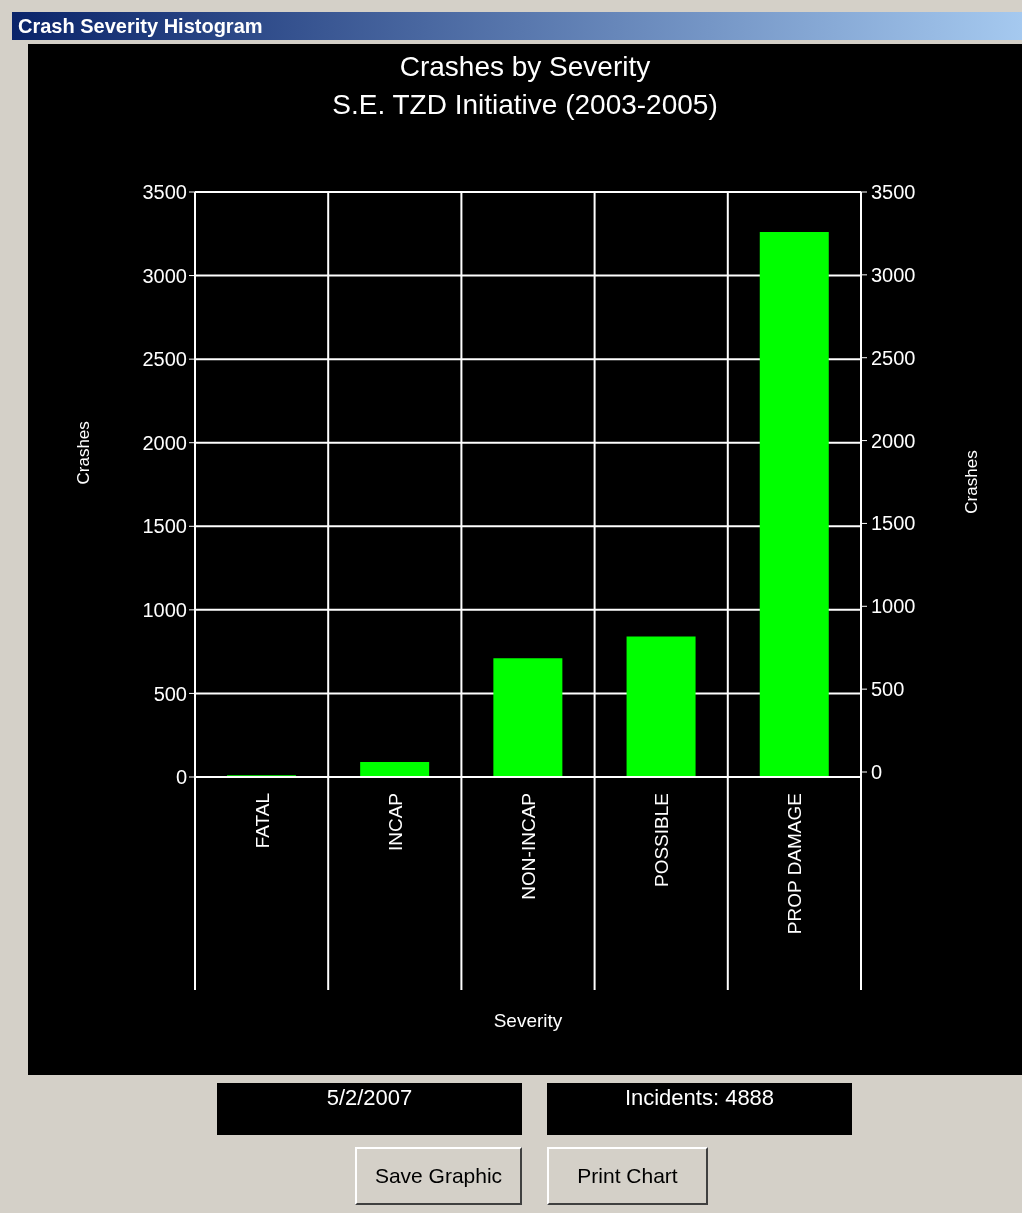 The image size is (1022, 1213). What do you see at coordinates (971, 482) in the screenshot?
I see `y2-axis-title: Crashes` at bounding box center [971, 482].